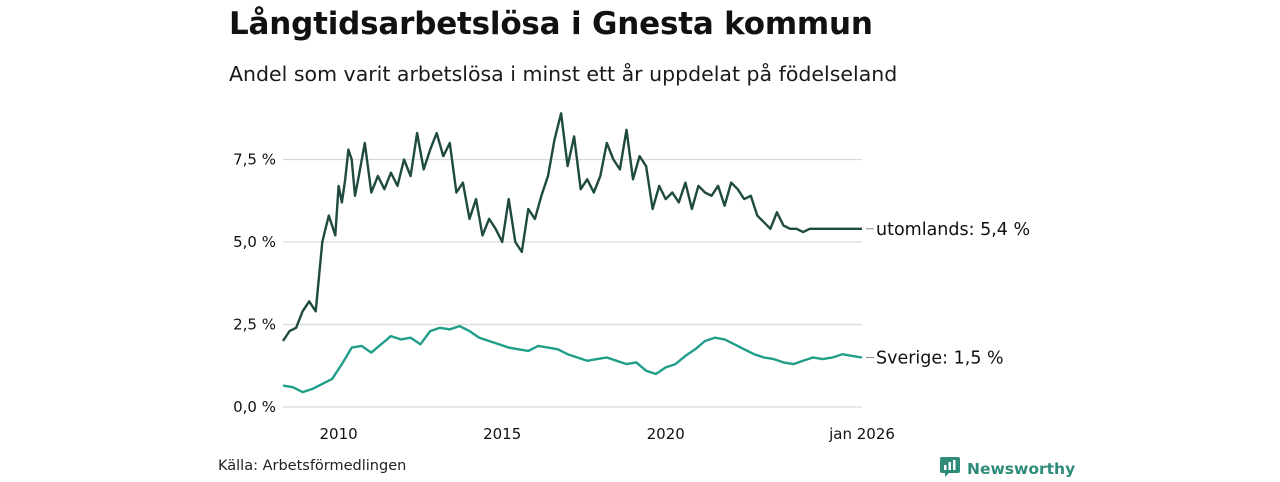 The image size is (1280, 482). What do you see at coordinates (254, 325) in the screenshot?
I see `y-tick-label: 2,5 %` at bounding box center [254, 325].